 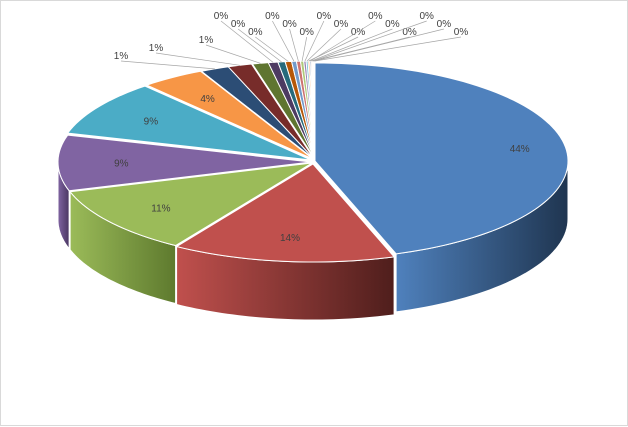 I want to click on data-label-7: 1%, so click(x=156, y=48).